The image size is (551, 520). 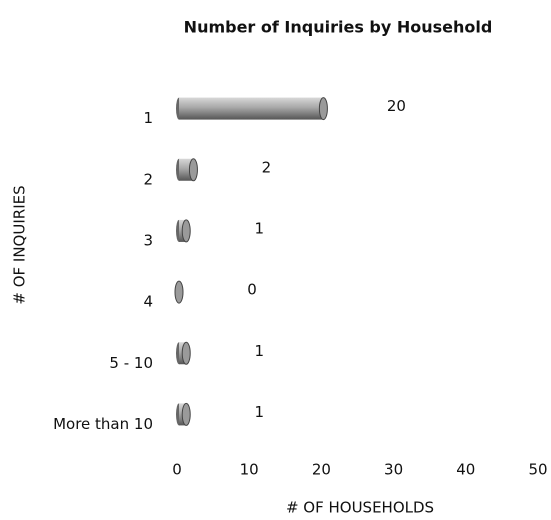 I want to click on y-tick-label: 5 - 10, so click(x=131, y=363).